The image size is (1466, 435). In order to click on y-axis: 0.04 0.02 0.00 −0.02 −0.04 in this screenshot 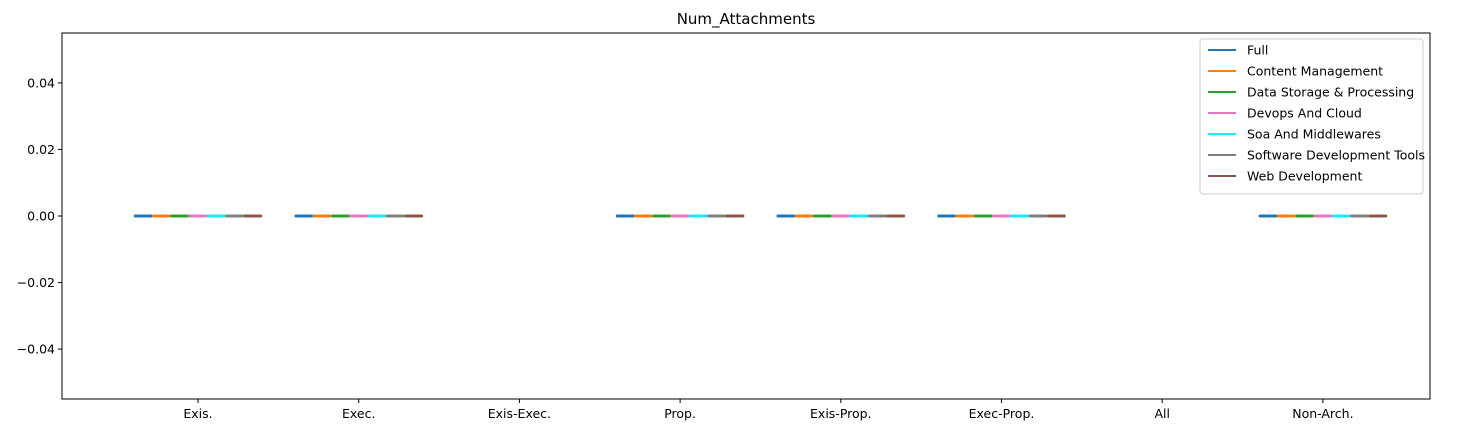, I will do `click(39, 216)`.